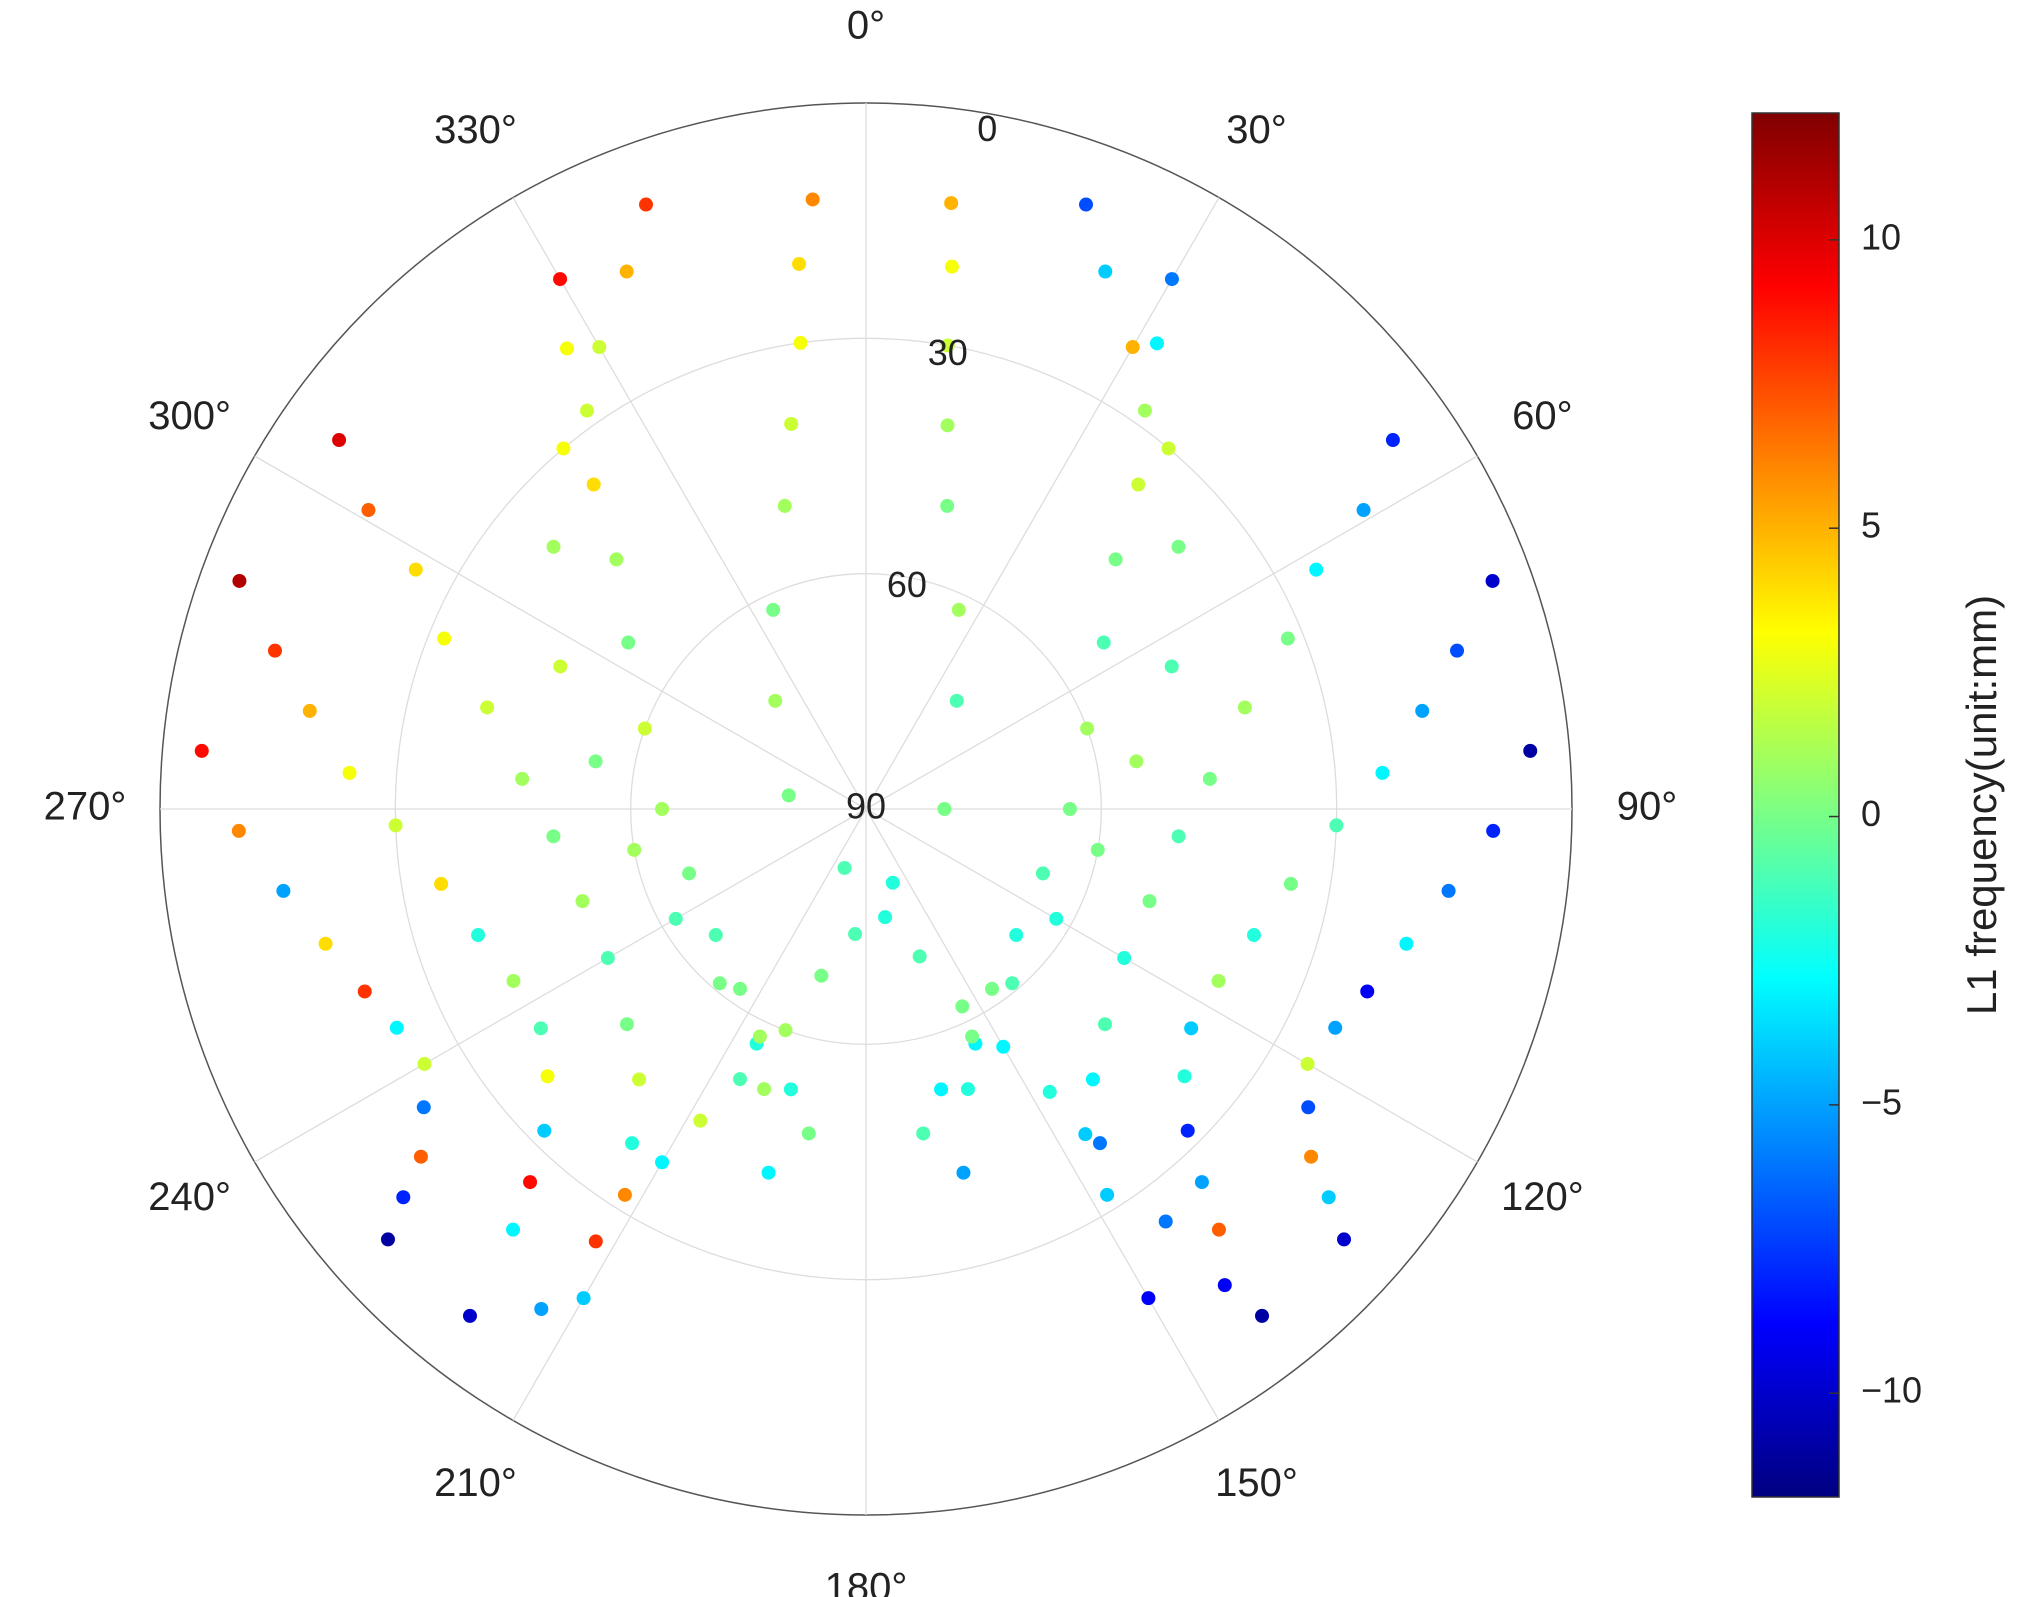 Image resolution: width=2020 pixels, height=1597 pixels. Describe the element at coordinates (1881, 236) in the screenshot. I see `colorbar-tick-label: 10` at that location.